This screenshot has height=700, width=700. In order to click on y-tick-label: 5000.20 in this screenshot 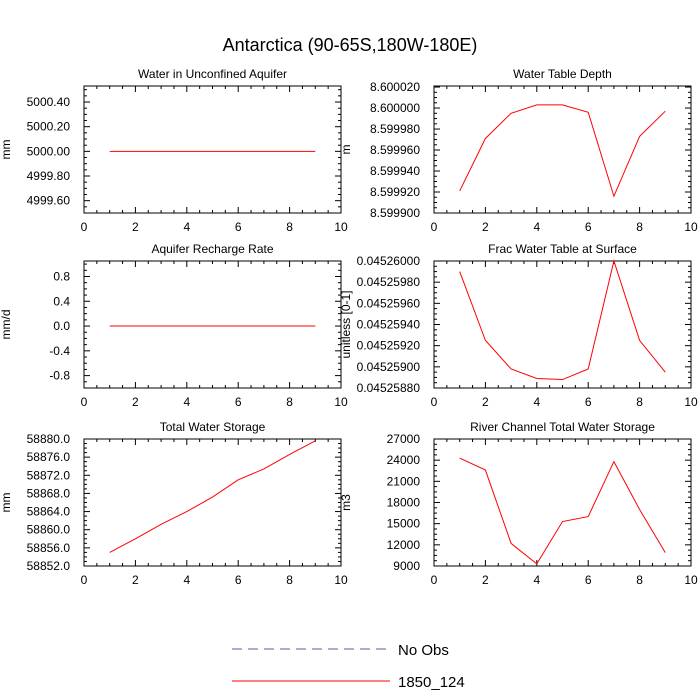, I will do `click(49, 127)`.